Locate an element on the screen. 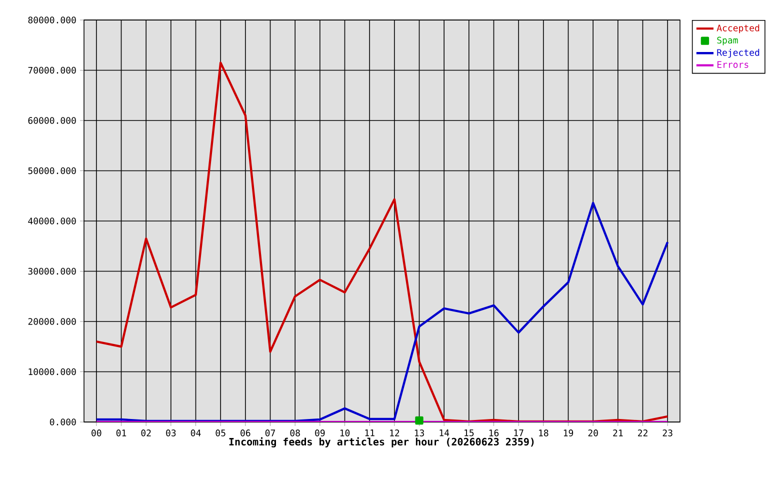 The height and width of the screenshot is (480, 780). x-axis-title: Incoming feeds by articles per hour (20260623 2359) is located at coordinates (381, 442).